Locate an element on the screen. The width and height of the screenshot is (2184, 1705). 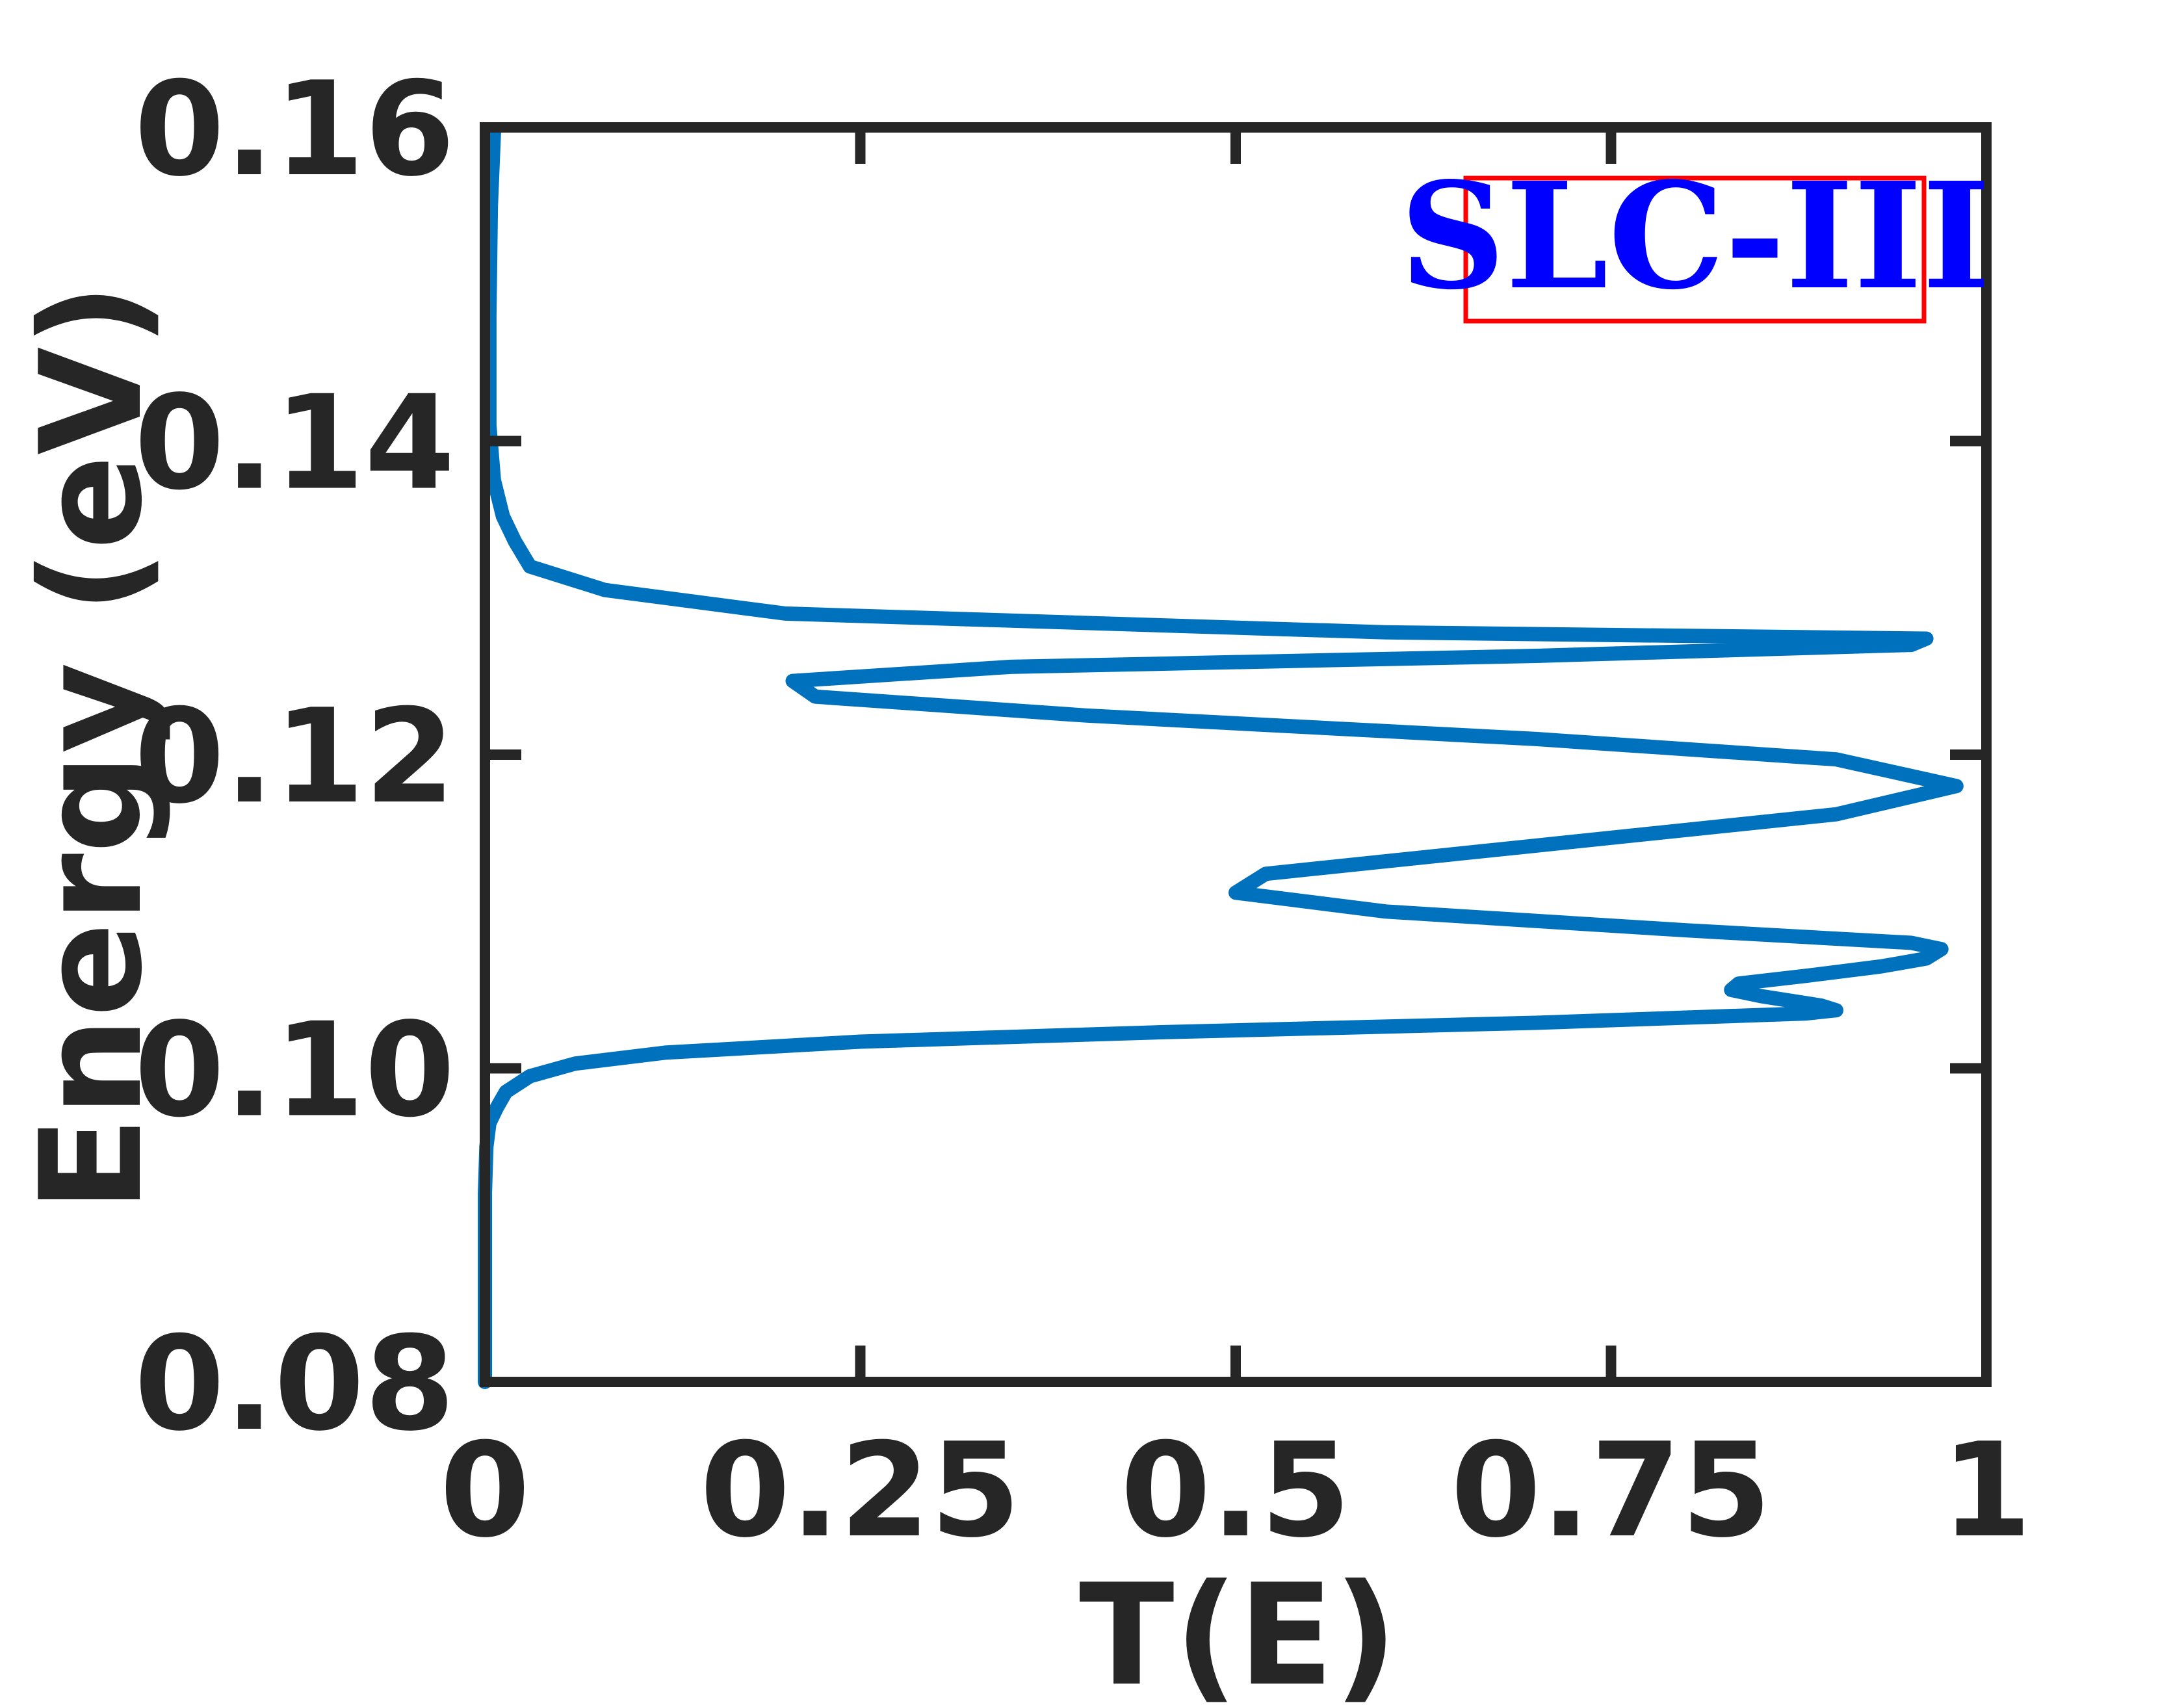
x-tick-label: 1 is located at coordinates (1986, 1491).